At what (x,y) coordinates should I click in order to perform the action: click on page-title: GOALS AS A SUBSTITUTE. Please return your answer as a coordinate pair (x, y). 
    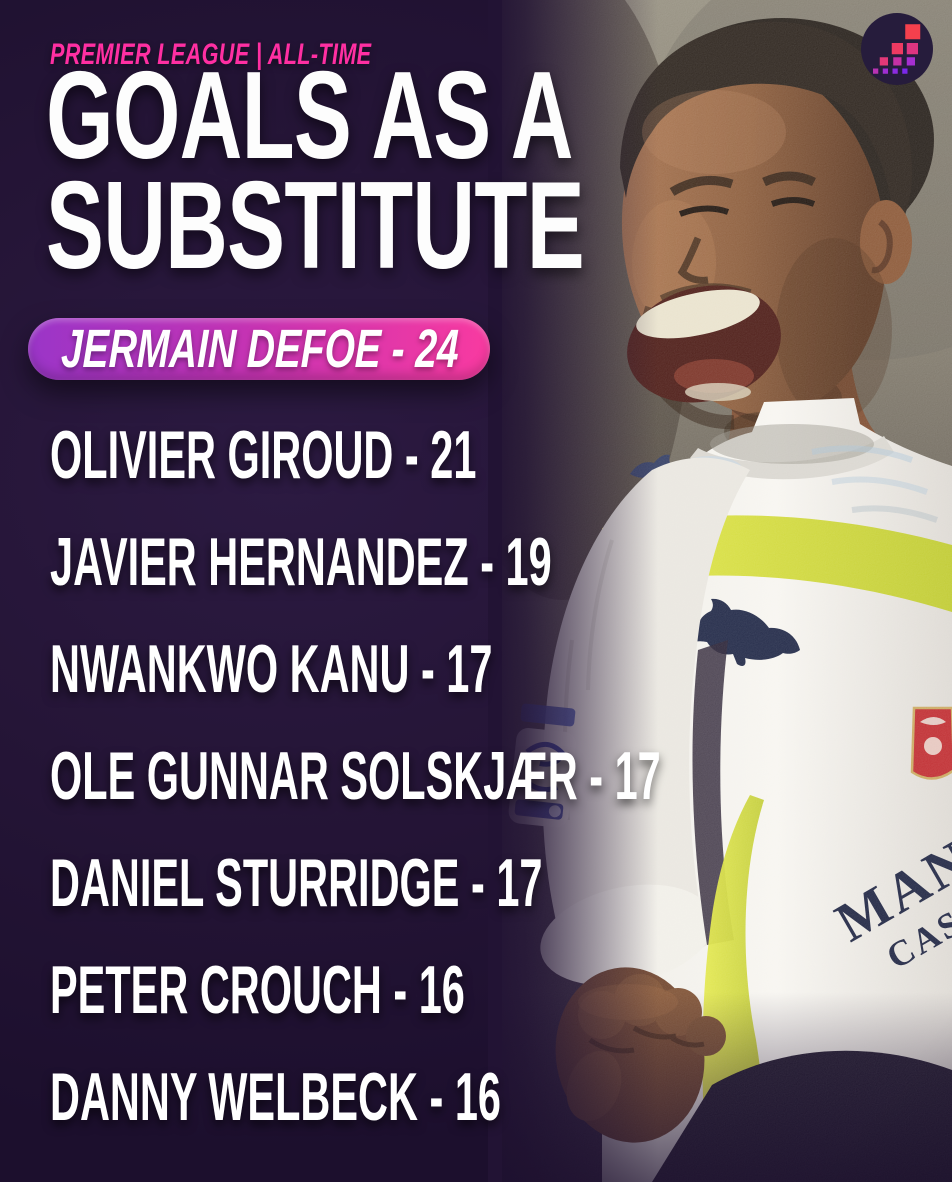
    Looking at the image, I should click on (315, 171).